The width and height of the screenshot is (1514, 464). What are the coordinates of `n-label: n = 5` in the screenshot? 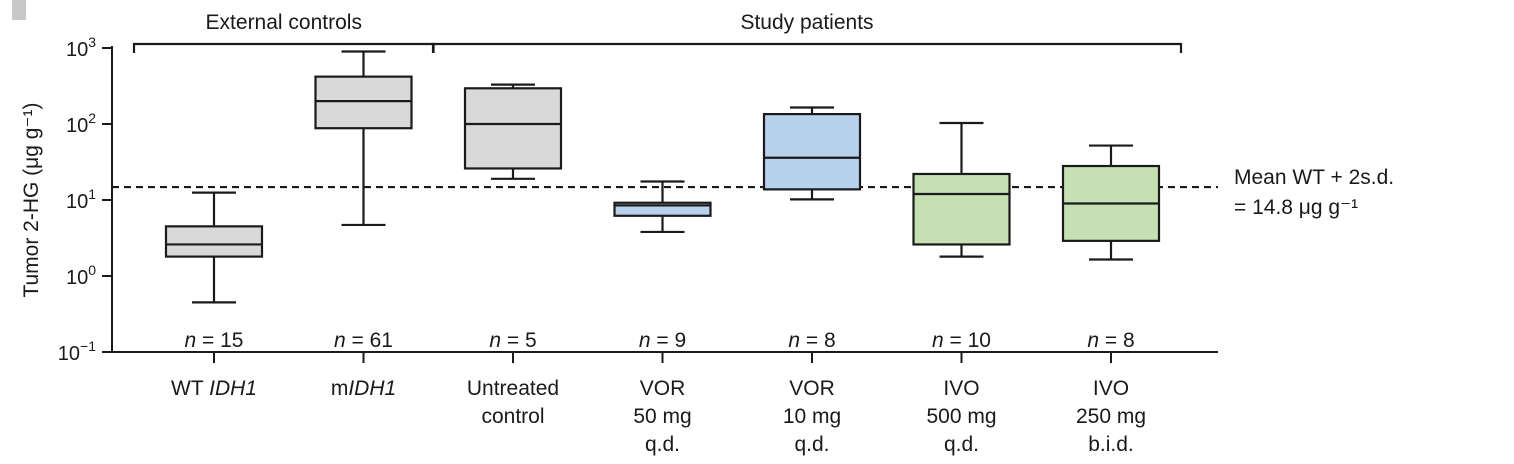 It's located at (512, 340).